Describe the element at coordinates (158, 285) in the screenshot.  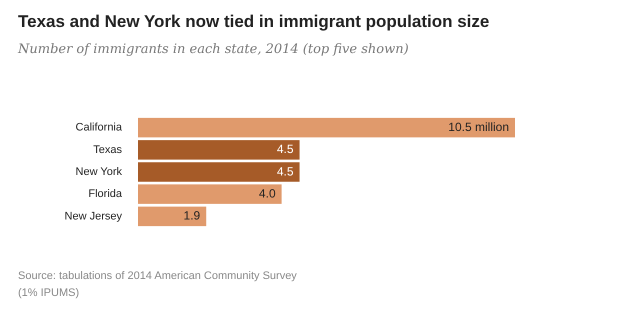
I see `source-note: Source: tabulations of 2014 American Community Survey (1% IPUMS)` at that location.